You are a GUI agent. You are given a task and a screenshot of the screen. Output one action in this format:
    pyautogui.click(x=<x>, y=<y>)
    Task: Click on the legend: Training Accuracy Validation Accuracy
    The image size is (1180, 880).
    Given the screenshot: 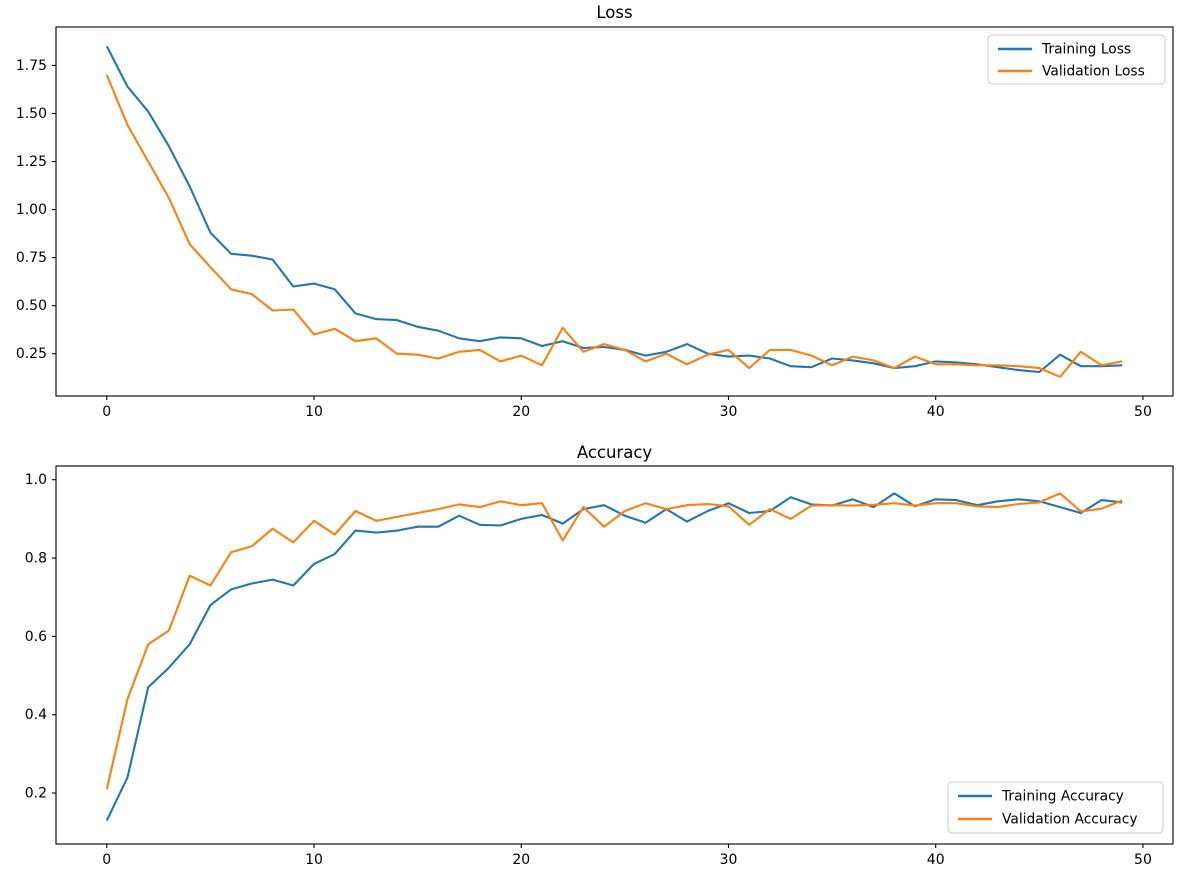 What is the action you would take?
    pyautogui.click(x=1055, y=807)
    